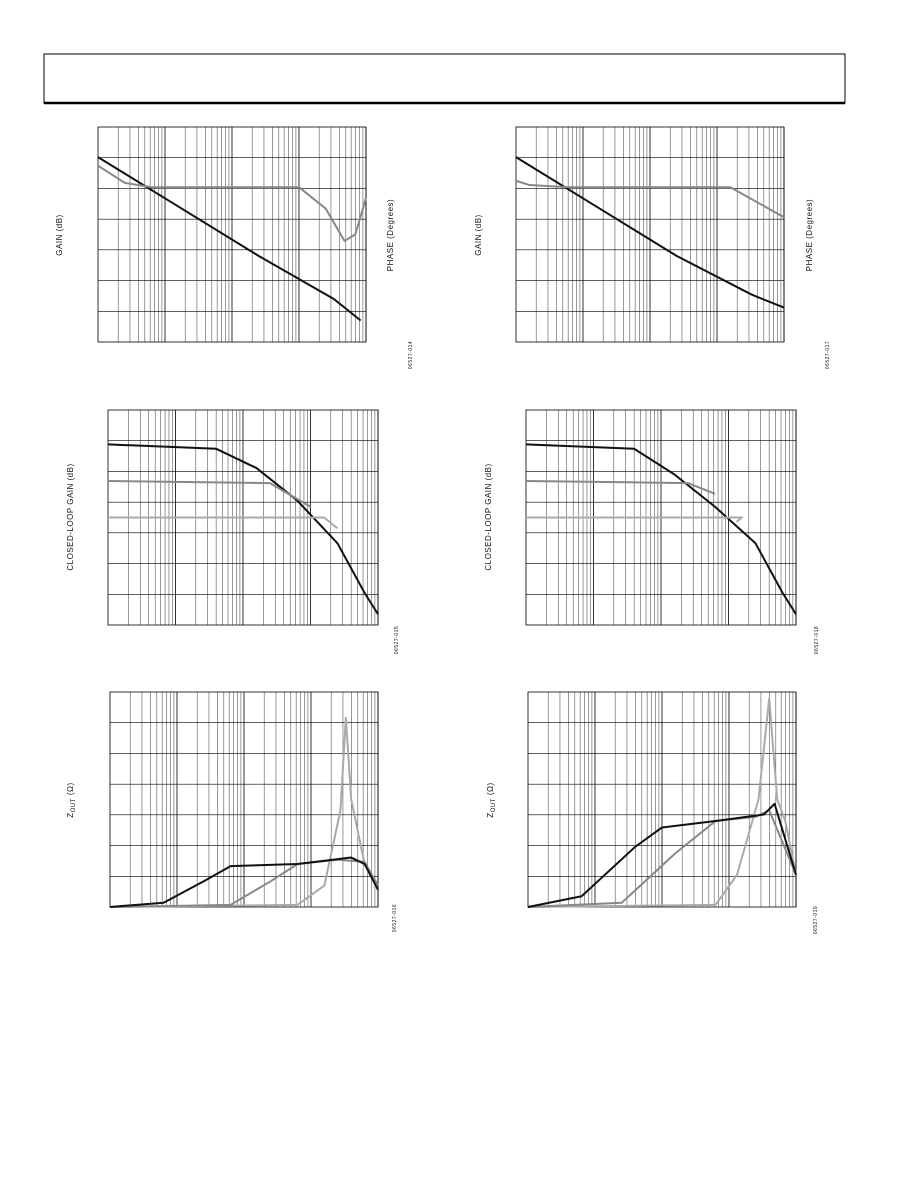  Describe the element at coordinates (817, 640) in the screenshot. I see `figure-id: 06527-018` at that location.